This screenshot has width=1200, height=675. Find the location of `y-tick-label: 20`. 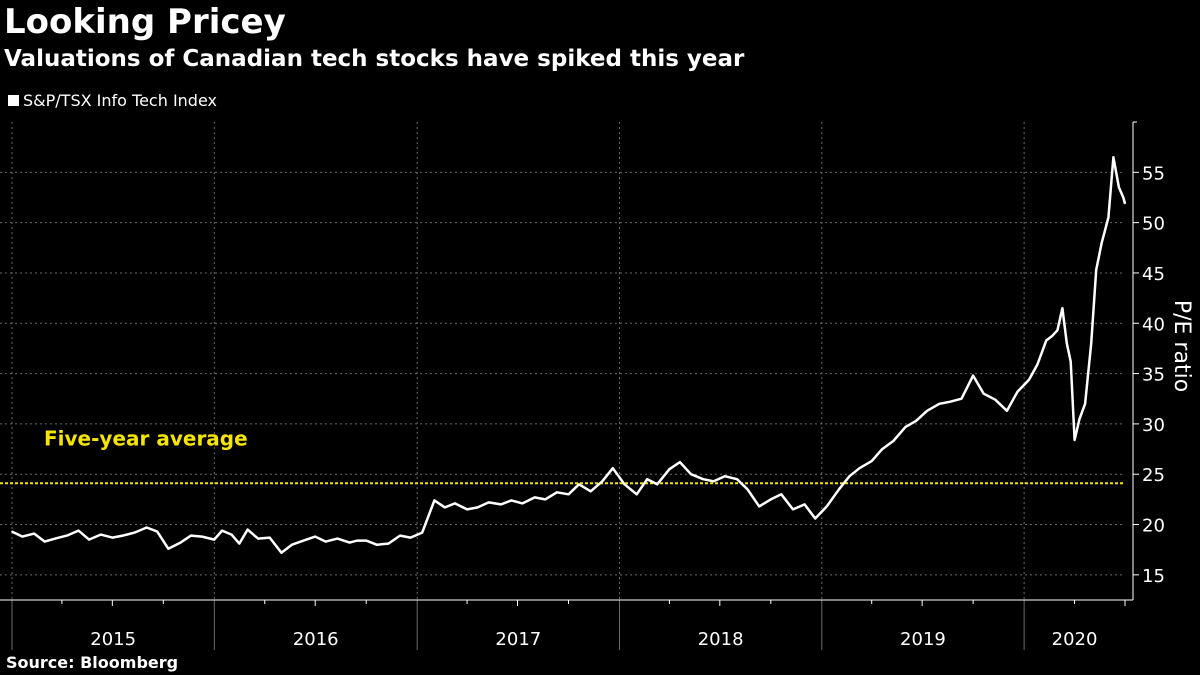

y-tick-label: 20 is located at coordinates (1153, 526).